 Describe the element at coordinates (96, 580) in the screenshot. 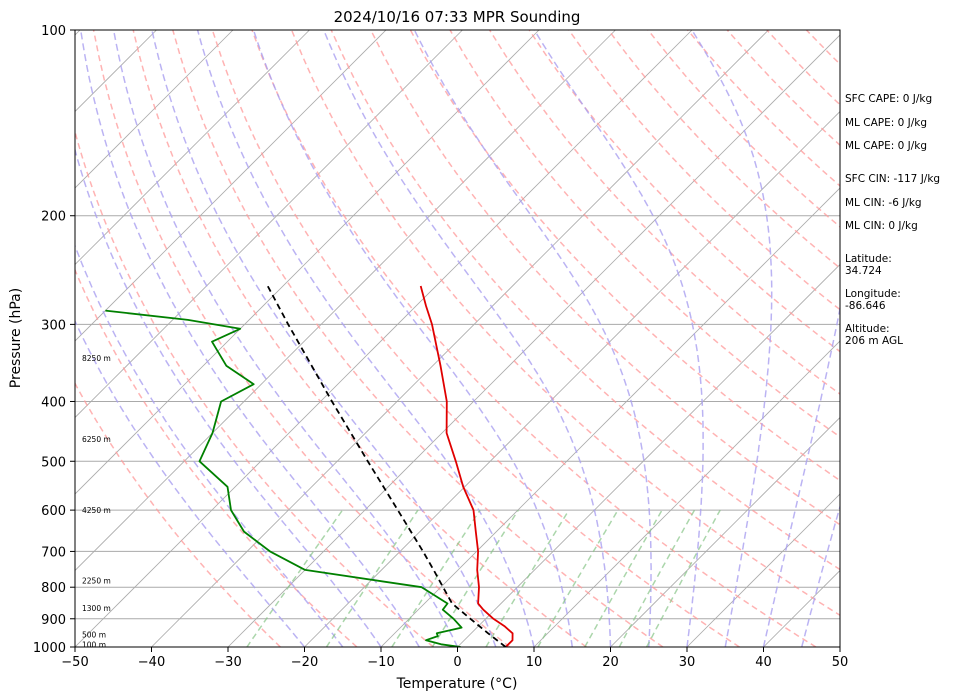

I see `height-label: 2250 m` at that location.